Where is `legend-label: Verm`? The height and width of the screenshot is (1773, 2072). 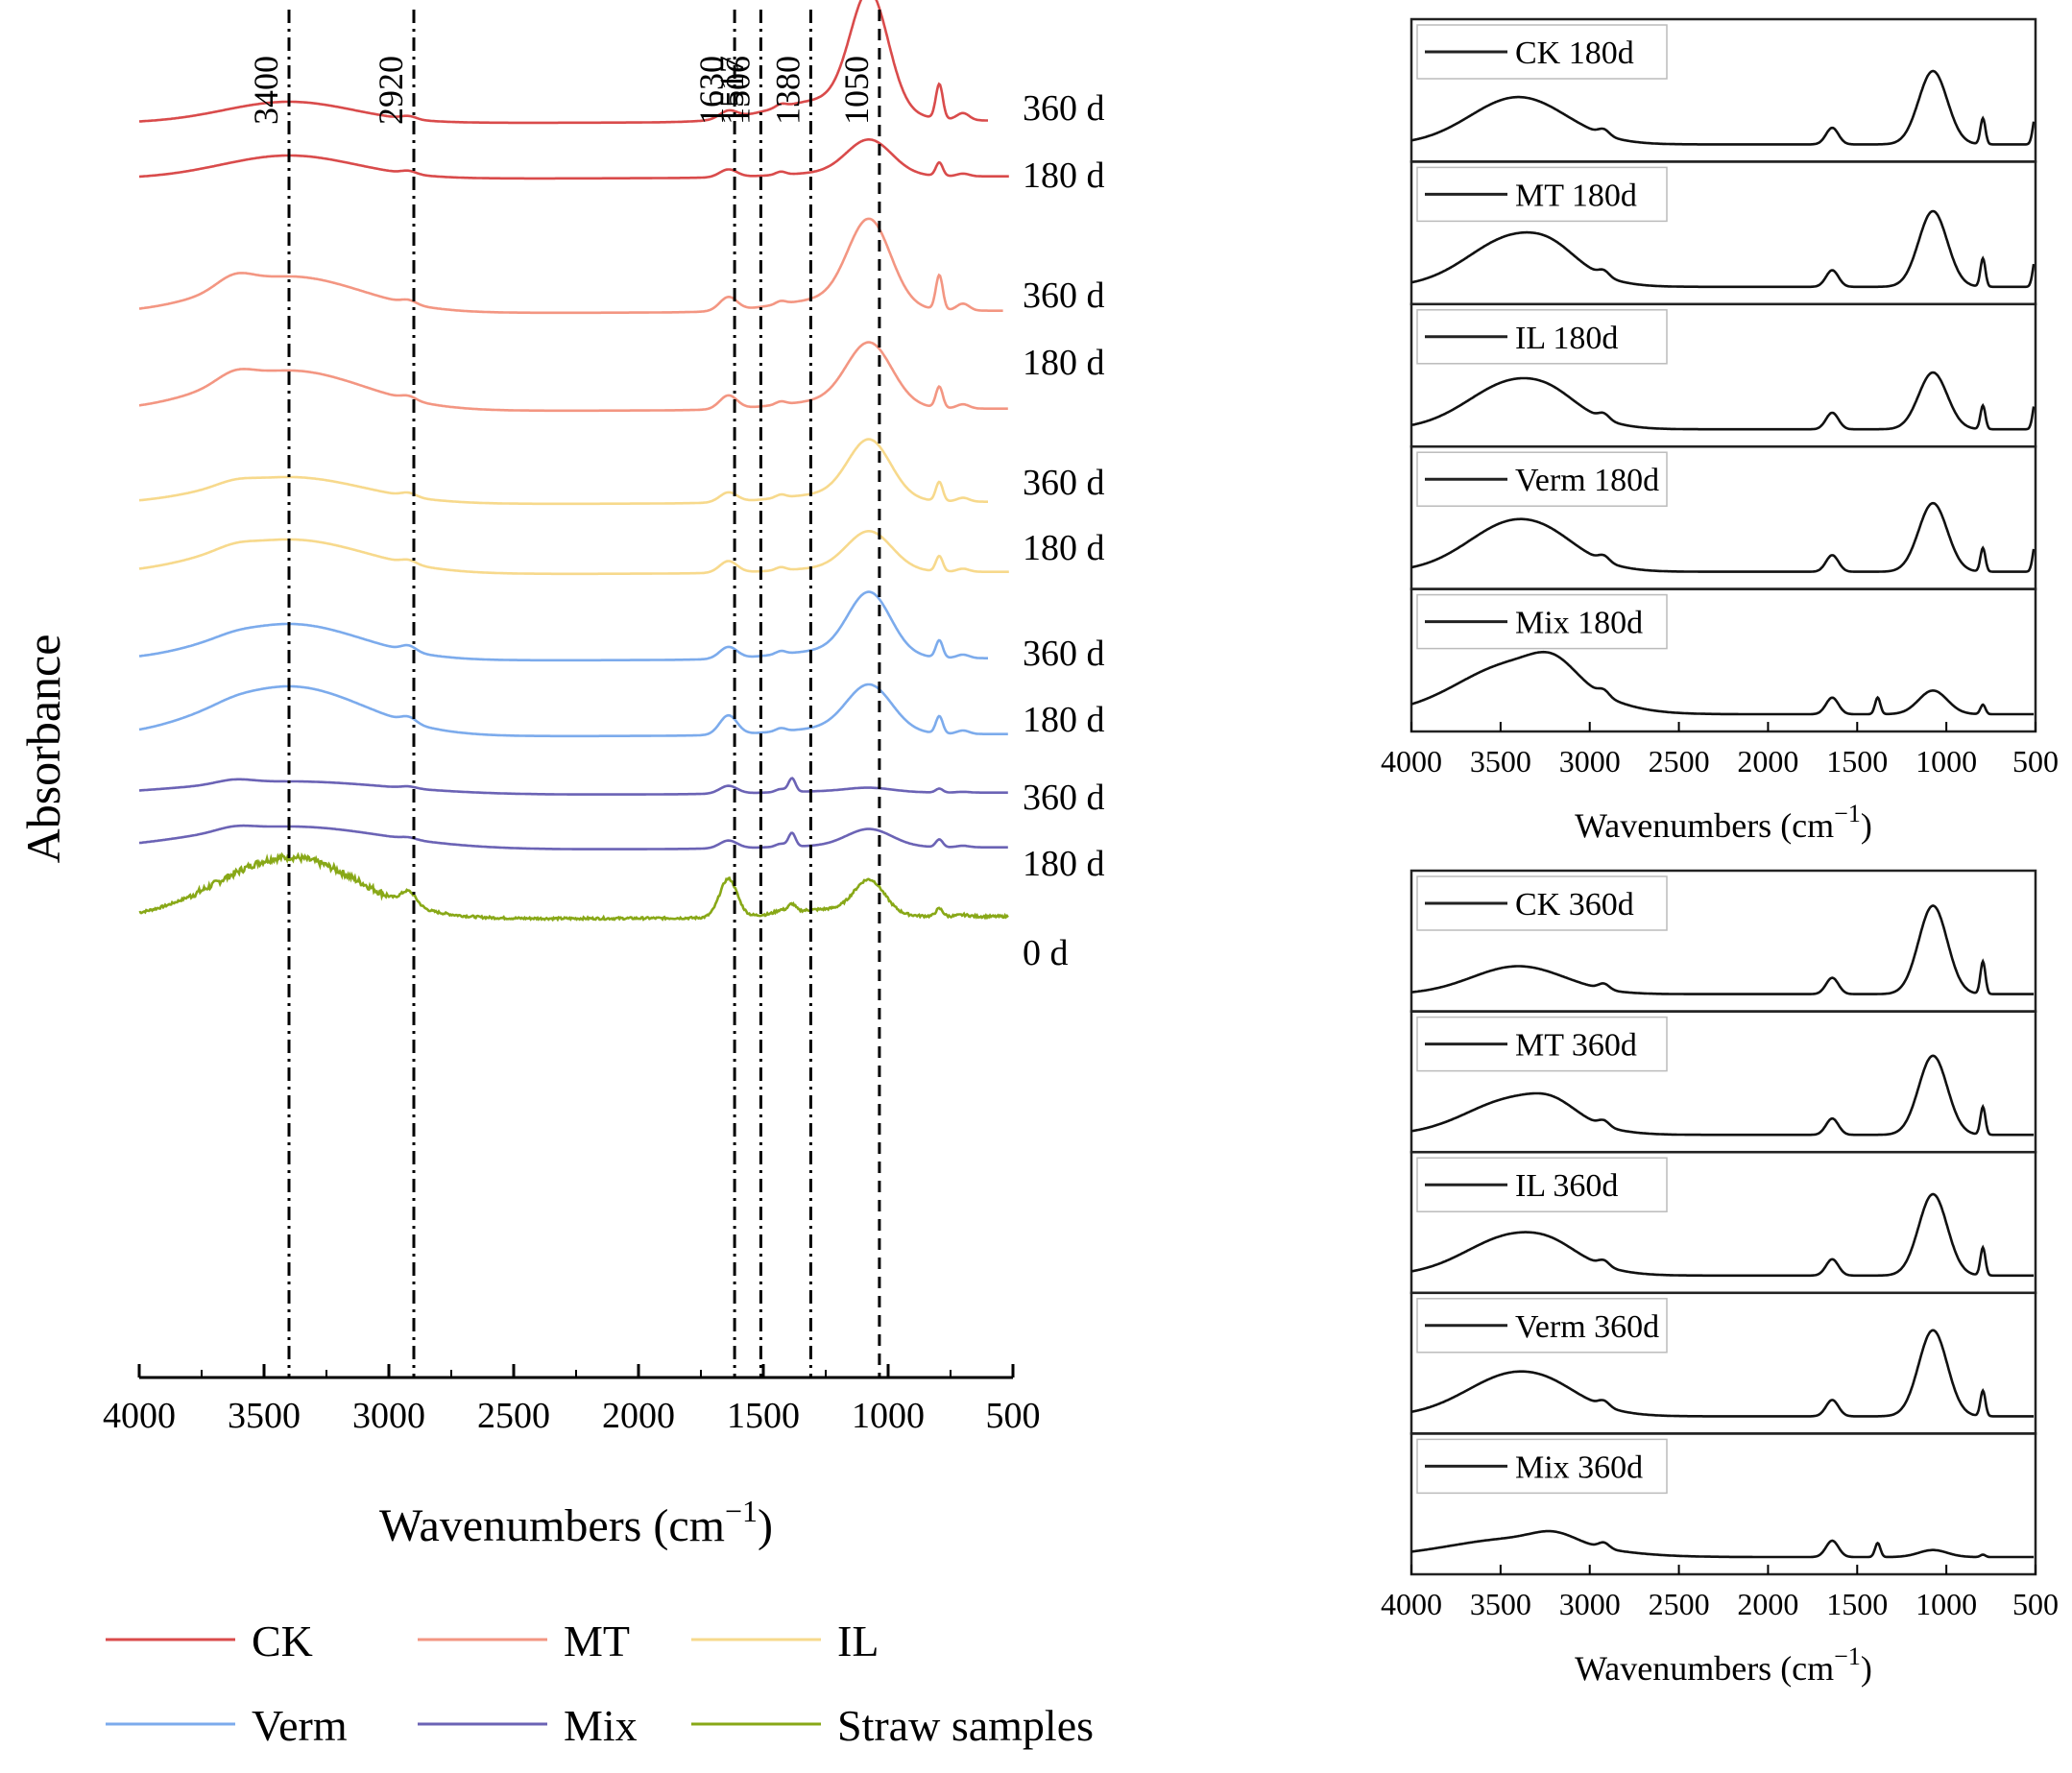 legend-label: Verm is located at coordinates (300, 1725).